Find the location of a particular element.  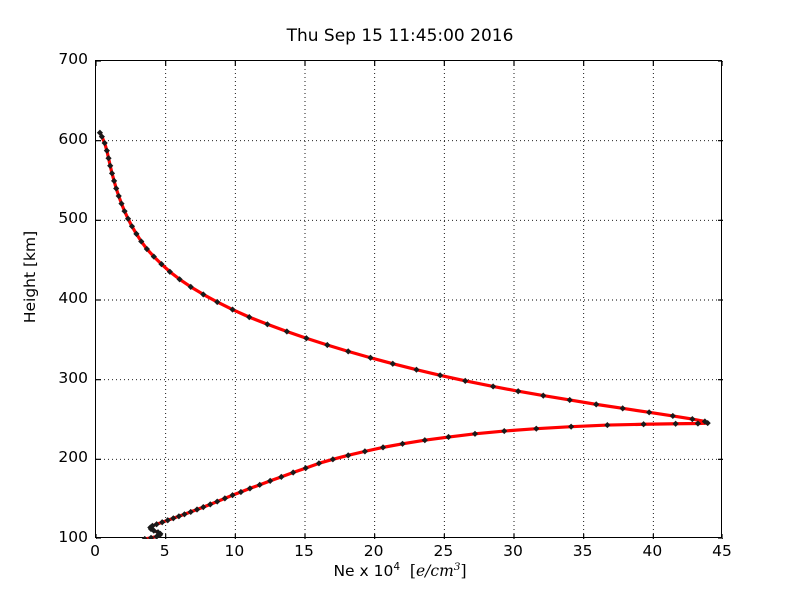

x-axis-label-prefix: Ne x 10 is located at coordinates (363, 571).